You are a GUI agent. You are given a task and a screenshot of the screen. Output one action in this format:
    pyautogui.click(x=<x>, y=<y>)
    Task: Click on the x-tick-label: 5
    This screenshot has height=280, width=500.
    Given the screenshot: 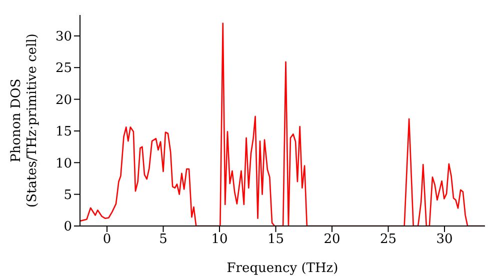 What is the action you would take?
    pyautogui.click(x=163, y=240)
    